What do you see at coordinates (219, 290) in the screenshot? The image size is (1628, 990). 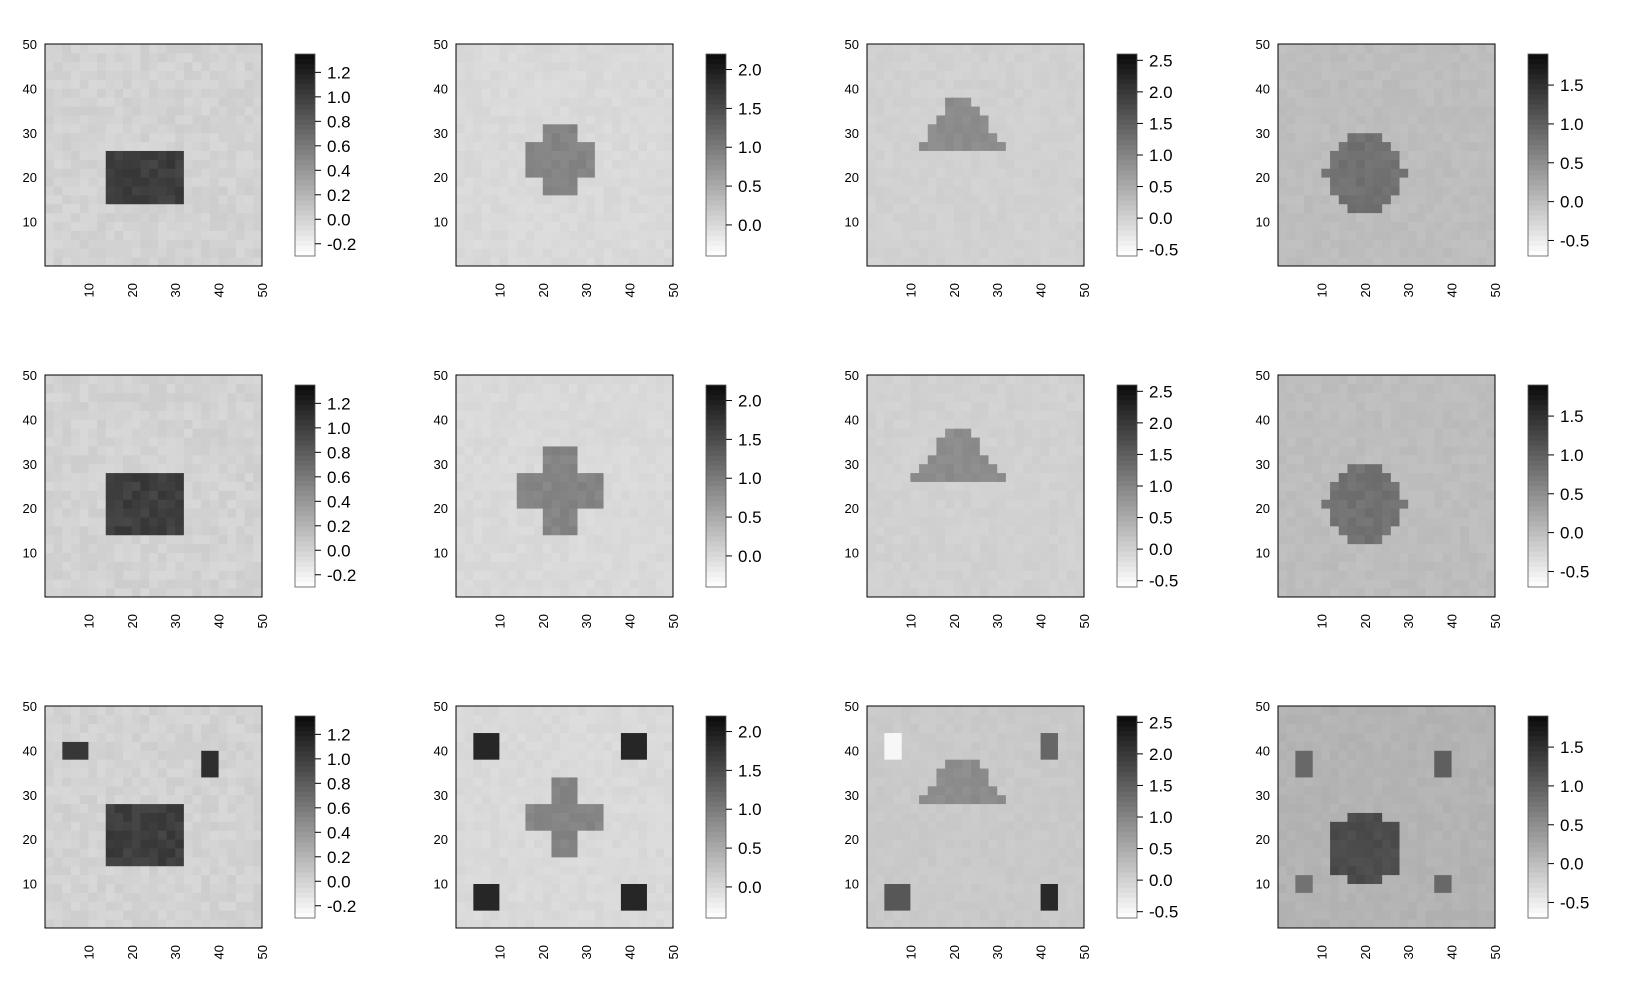 I see `x-tick-label: 40` at bounding box center [219, 290].